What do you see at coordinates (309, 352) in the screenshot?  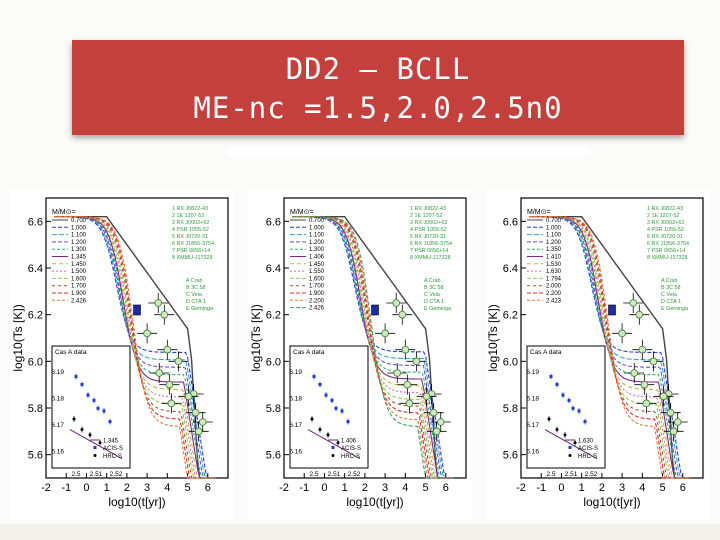 I see `inset-title: Cas A data` at bounding box center [309, 352].